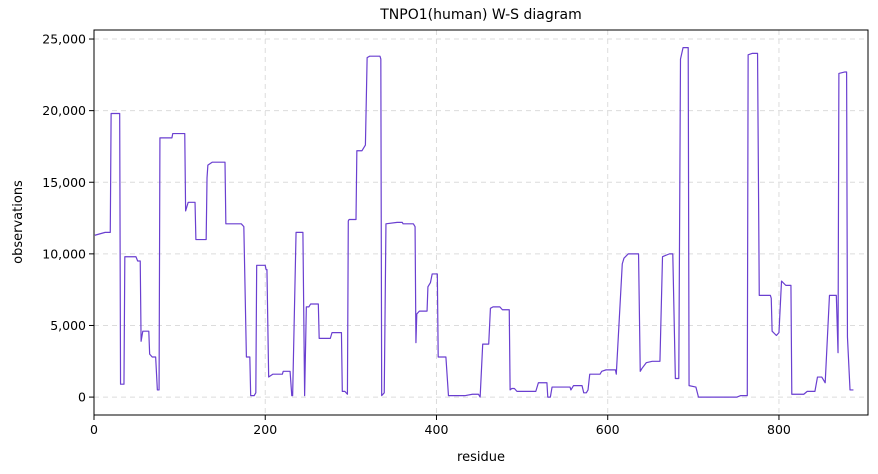 This screenshot has width=878, height=474. I want to click on chart-title: TNPO1(human) W-S diagram, so click(480, 15).